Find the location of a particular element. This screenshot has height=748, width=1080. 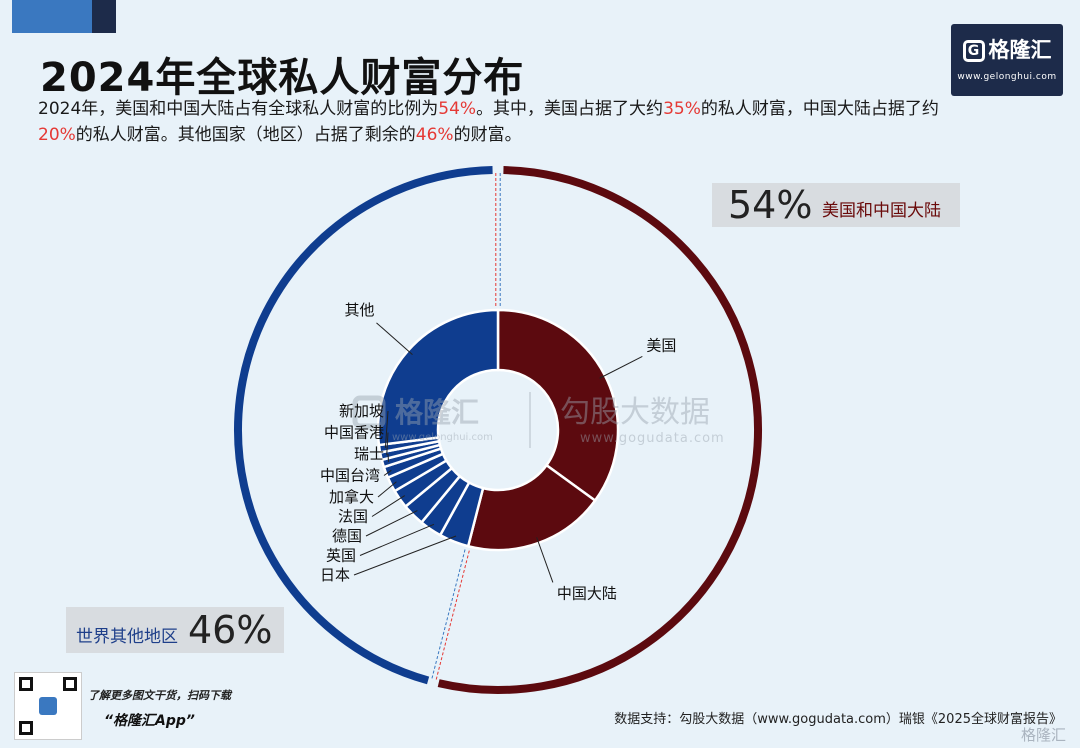

header-accent-block is located at coordinates (104, 16).